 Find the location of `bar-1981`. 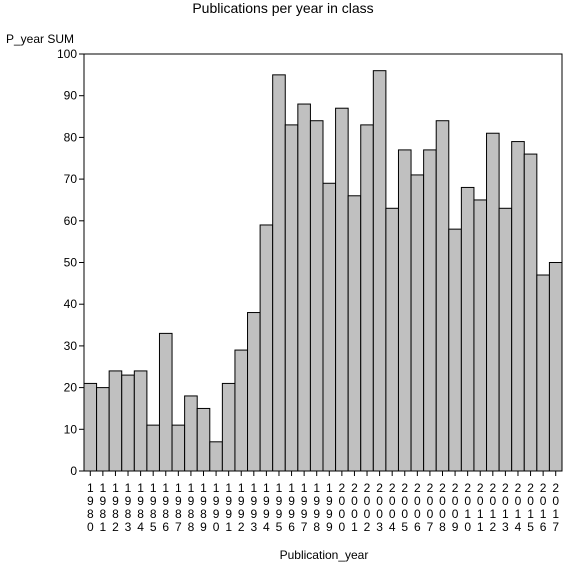

bar-1981 is located at coordinates (103, 429).